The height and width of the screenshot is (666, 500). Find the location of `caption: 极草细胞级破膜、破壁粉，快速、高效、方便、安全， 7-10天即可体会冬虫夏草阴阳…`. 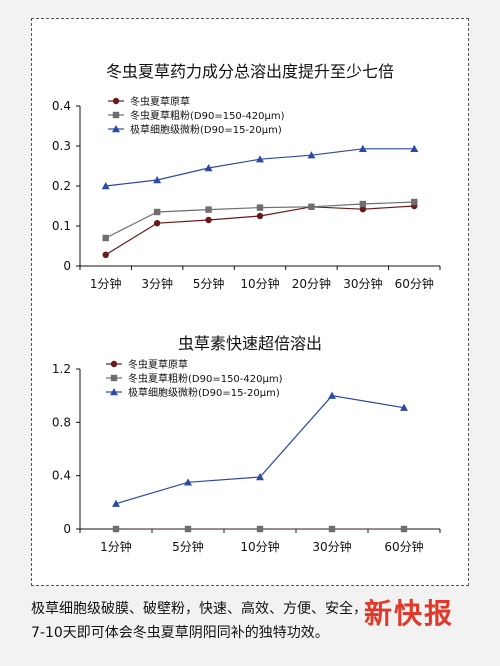

caption: 极草细胞级破膜、破壁粉，快速、高效、方便、安全， 7-10天即可体会冬虫夏草阴阳… is located at coordinates (251, 621).